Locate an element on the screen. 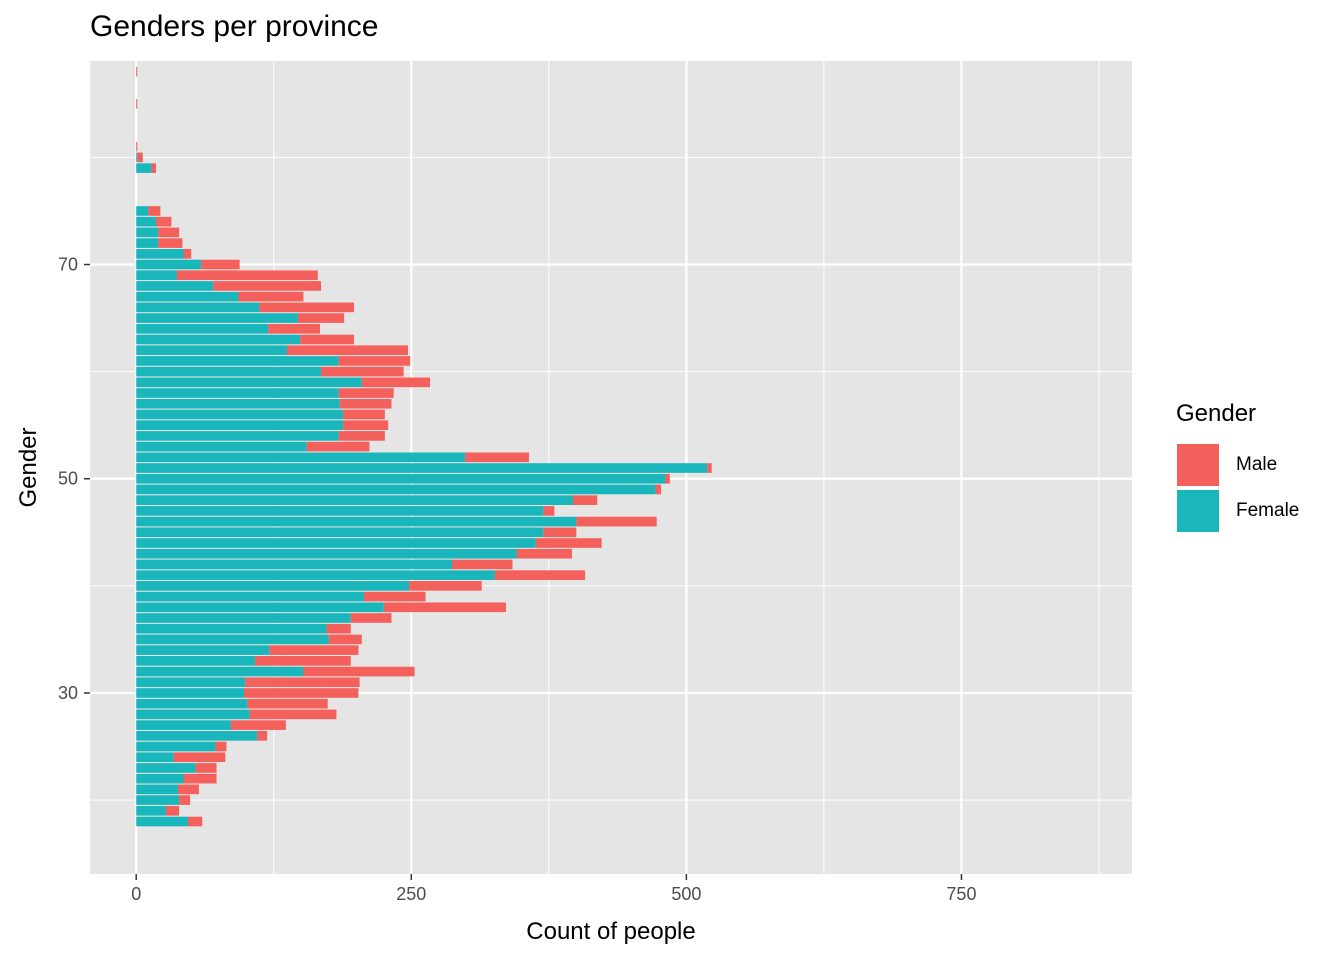  x-tick-label: 750 is located at coordinates (961, 894).